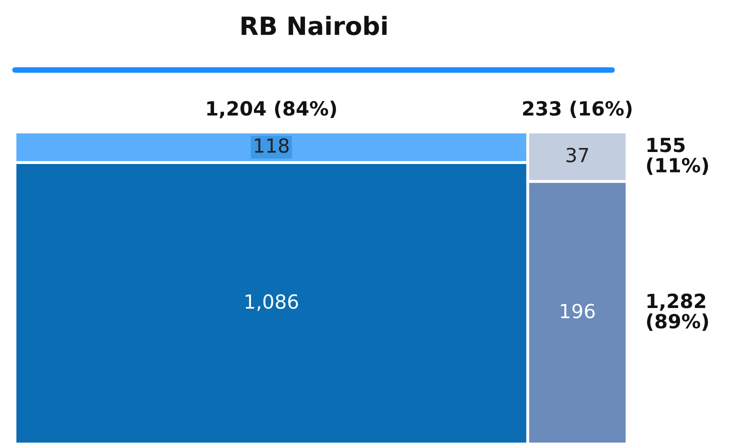  Describe the element at coordinates (677, 156) in the screenshot. I see `y-tick-label: 155 (11%)` at that location.